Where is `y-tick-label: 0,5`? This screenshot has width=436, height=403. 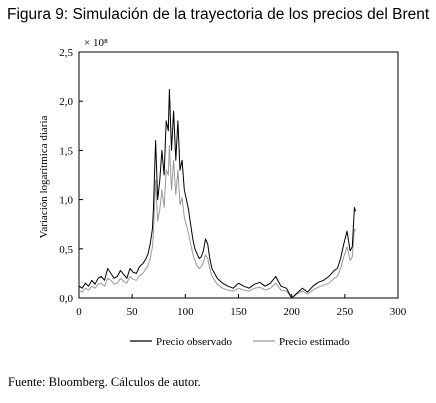 y-tick-label: 0,5 is located at coordinates (66, 250).